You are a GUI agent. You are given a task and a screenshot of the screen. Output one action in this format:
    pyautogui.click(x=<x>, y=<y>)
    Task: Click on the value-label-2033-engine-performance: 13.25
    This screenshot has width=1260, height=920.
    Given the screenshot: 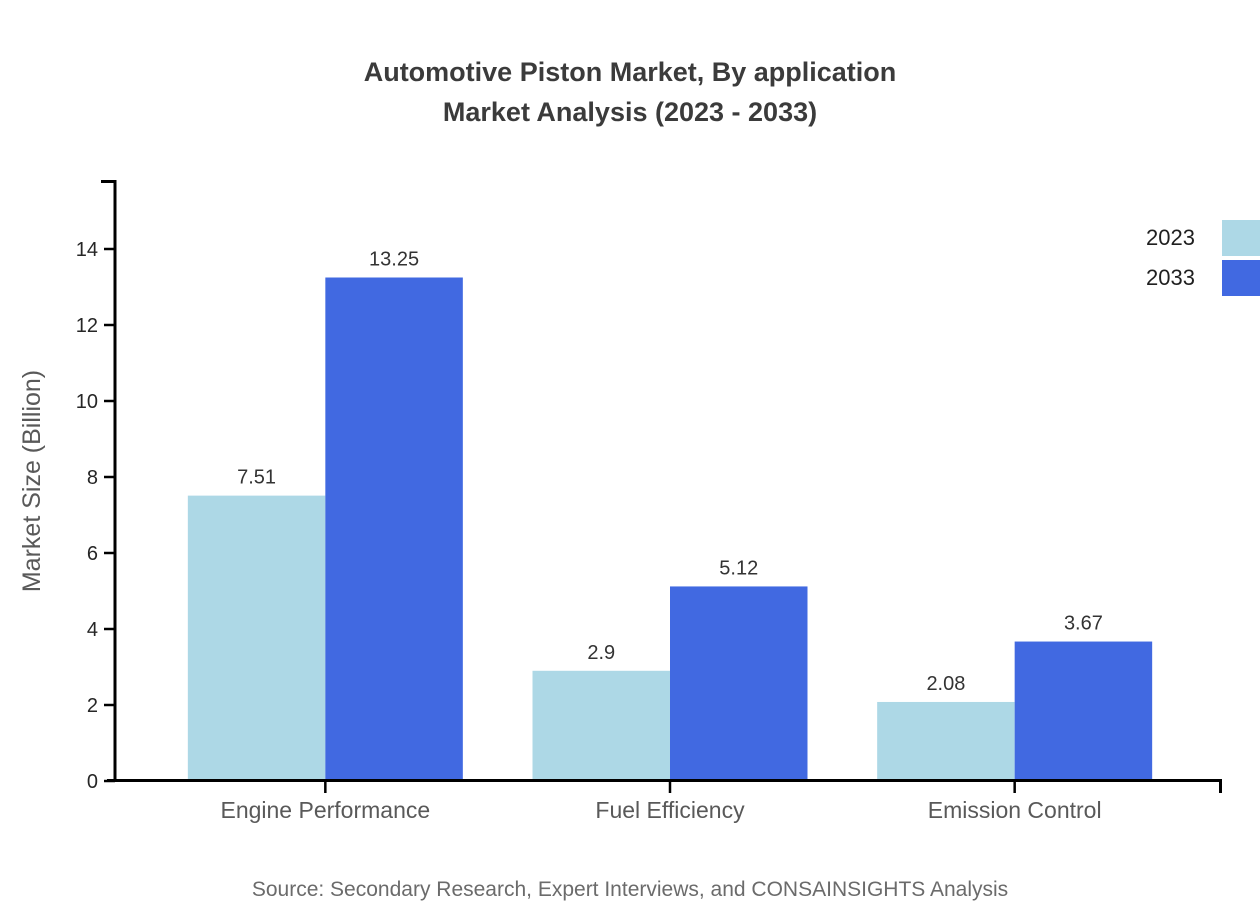 What is the action you would take?
    pyautogui.click(x=394, y=260)
    